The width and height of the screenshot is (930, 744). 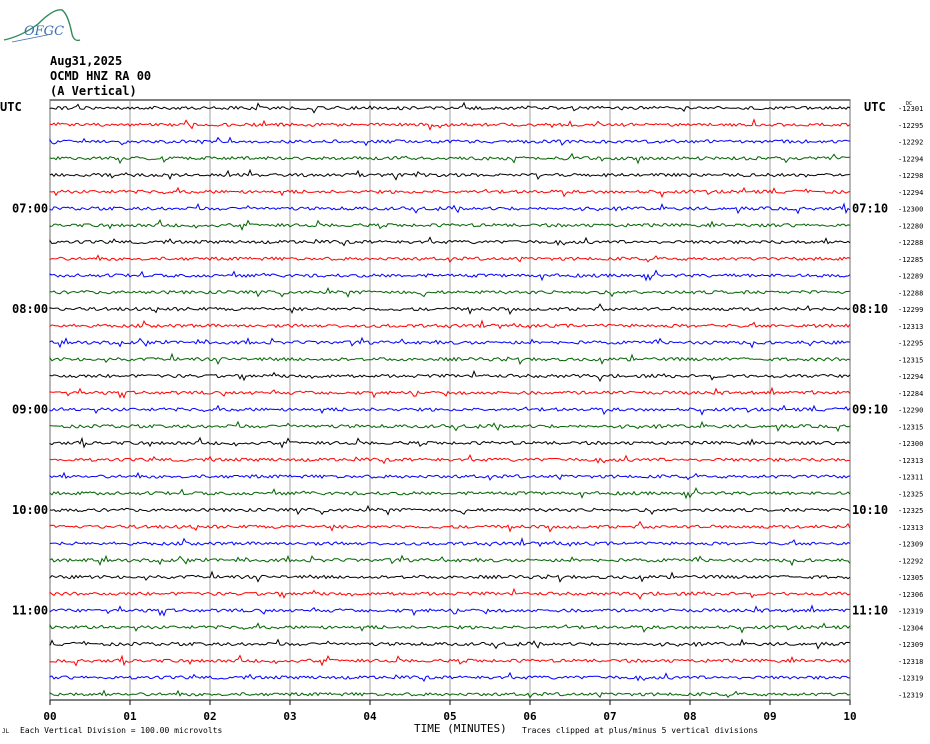 I want to click on right-hour-label: 11:10, so click(x=870, y=611).